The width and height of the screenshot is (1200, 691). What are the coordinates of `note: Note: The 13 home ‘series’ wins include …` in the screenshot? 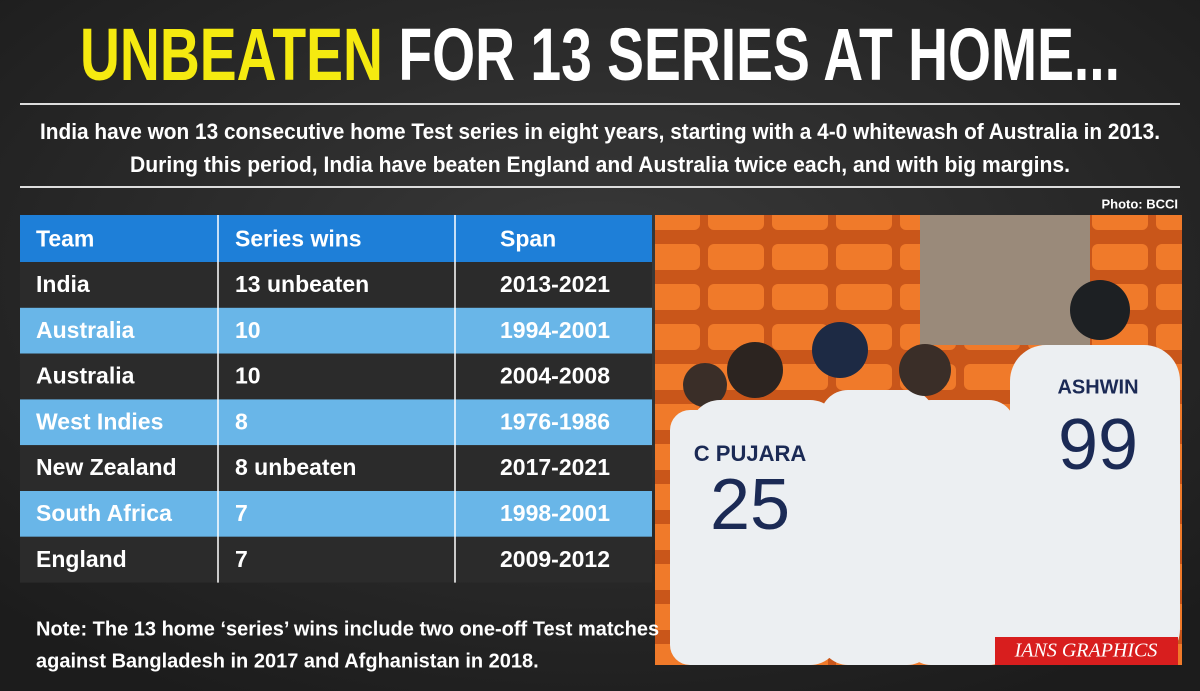 It's located at (347, 629).